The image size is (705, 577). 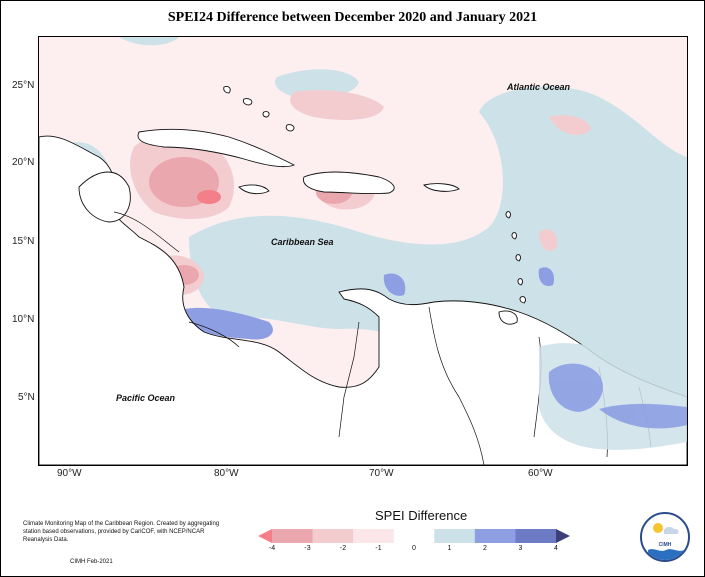 I want to click on legend-tick-label: -4, so click(x=272, y=548).